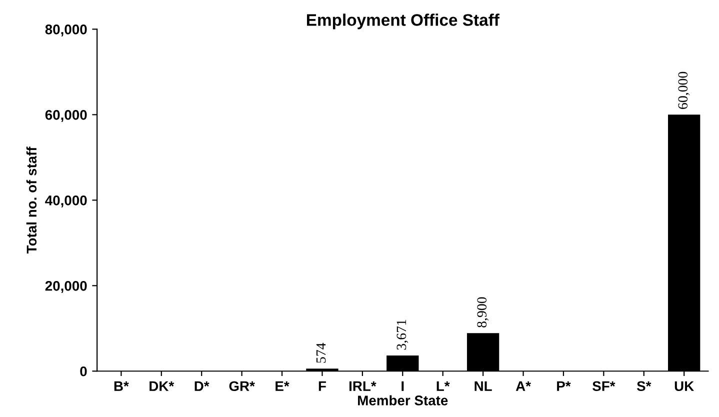  Describe the element at coordinates (483, 386) in the screenshot. I see `x-tick-label: NL` at that location.